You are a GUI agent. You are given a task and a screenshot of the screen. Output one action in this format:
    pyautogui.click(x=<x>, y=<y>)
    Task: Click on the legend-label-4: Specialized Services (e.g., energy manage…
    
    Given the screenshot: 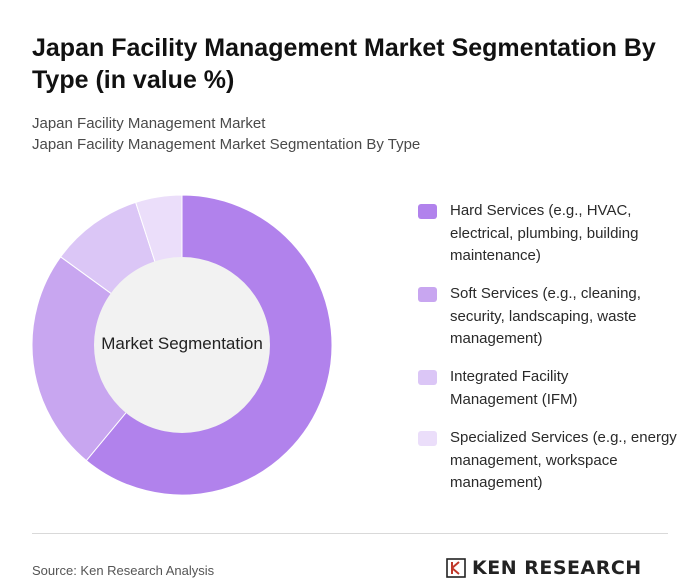 What is the action you would take?
    pyautogui.click(x=563, y=461)
    